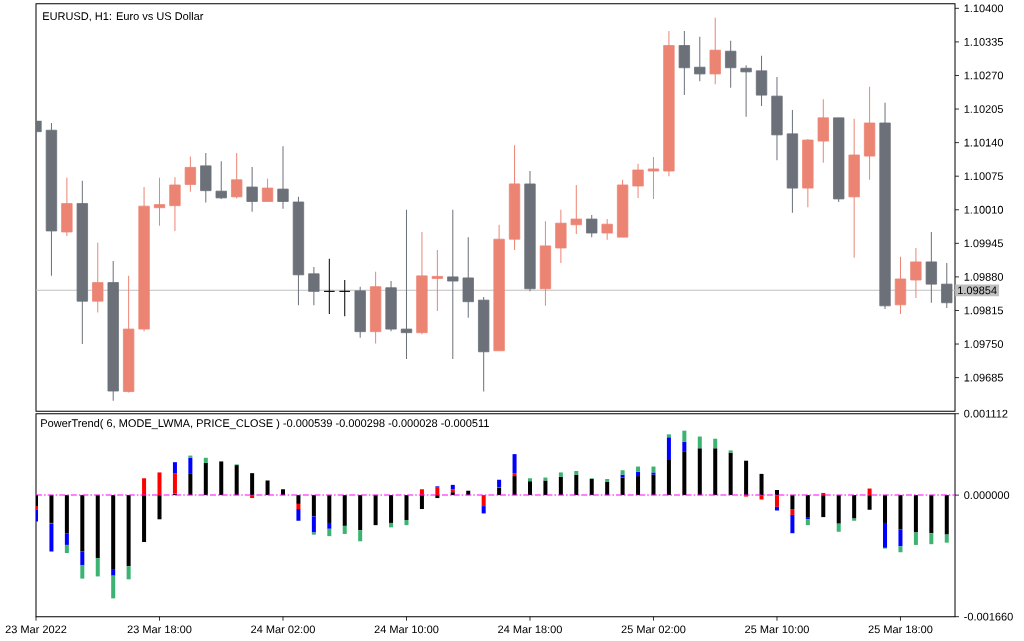 This screenshot has width=1024, height=641. I want to click on x-tick-label: 24 Mar 18:00, so click(530, 629).